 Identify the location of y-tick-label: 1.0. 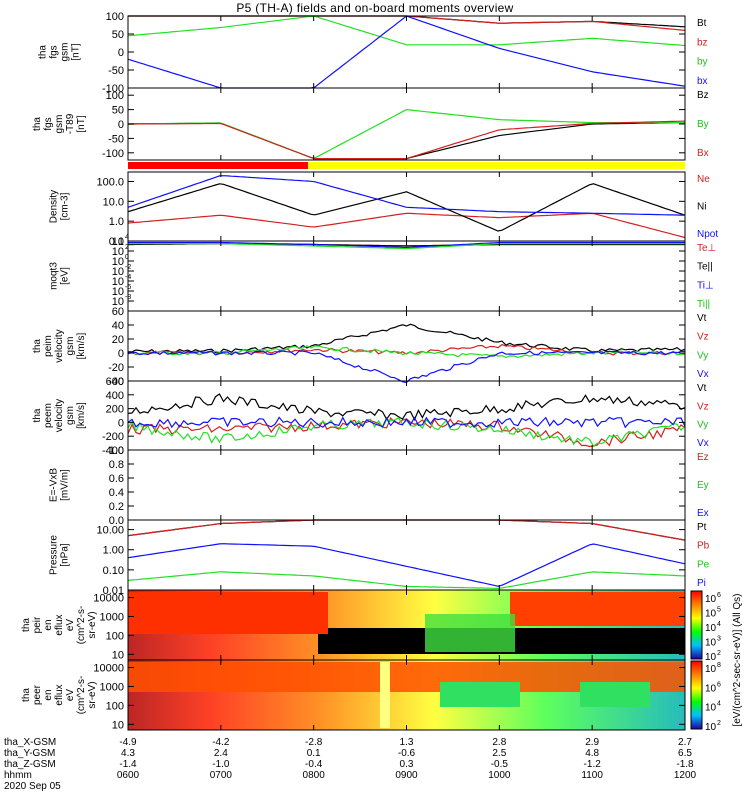
(116, 222).